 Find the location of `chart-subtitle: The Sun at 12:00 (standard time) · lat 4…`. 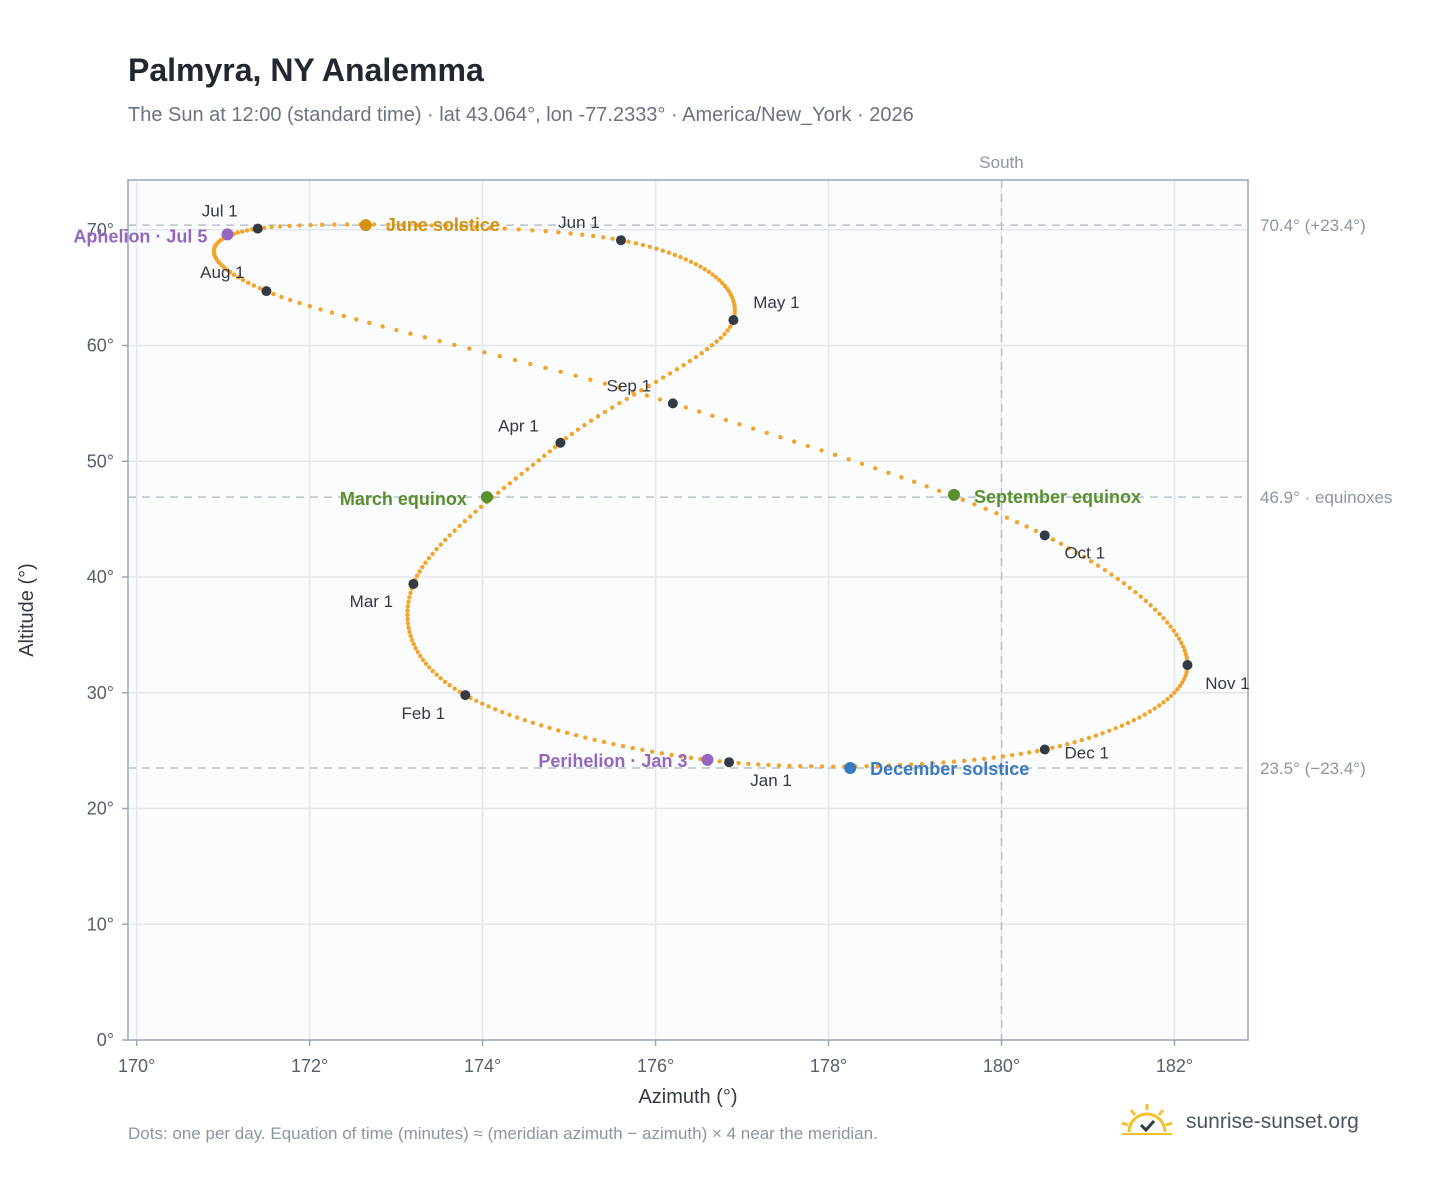

chart-subtitle: The Sun at 12:00 (standard time) · lat 4… is located at coordinates (521, 115).